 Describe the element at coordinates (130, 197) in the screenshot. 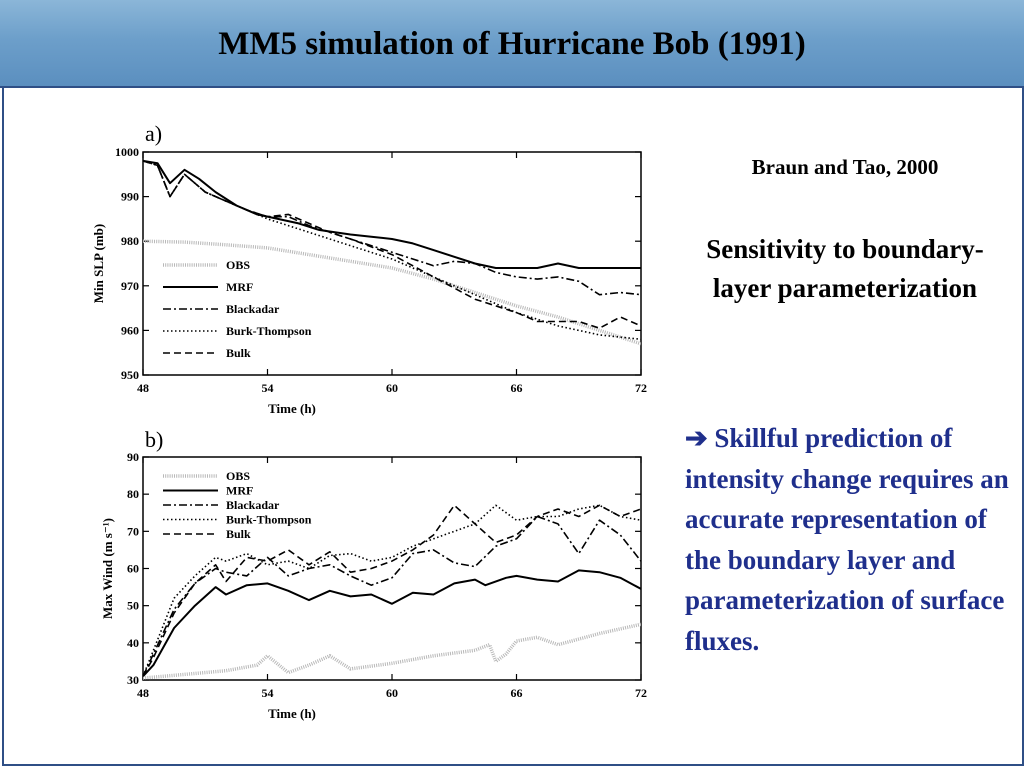

I see `y-tick-label: 990` at that location.